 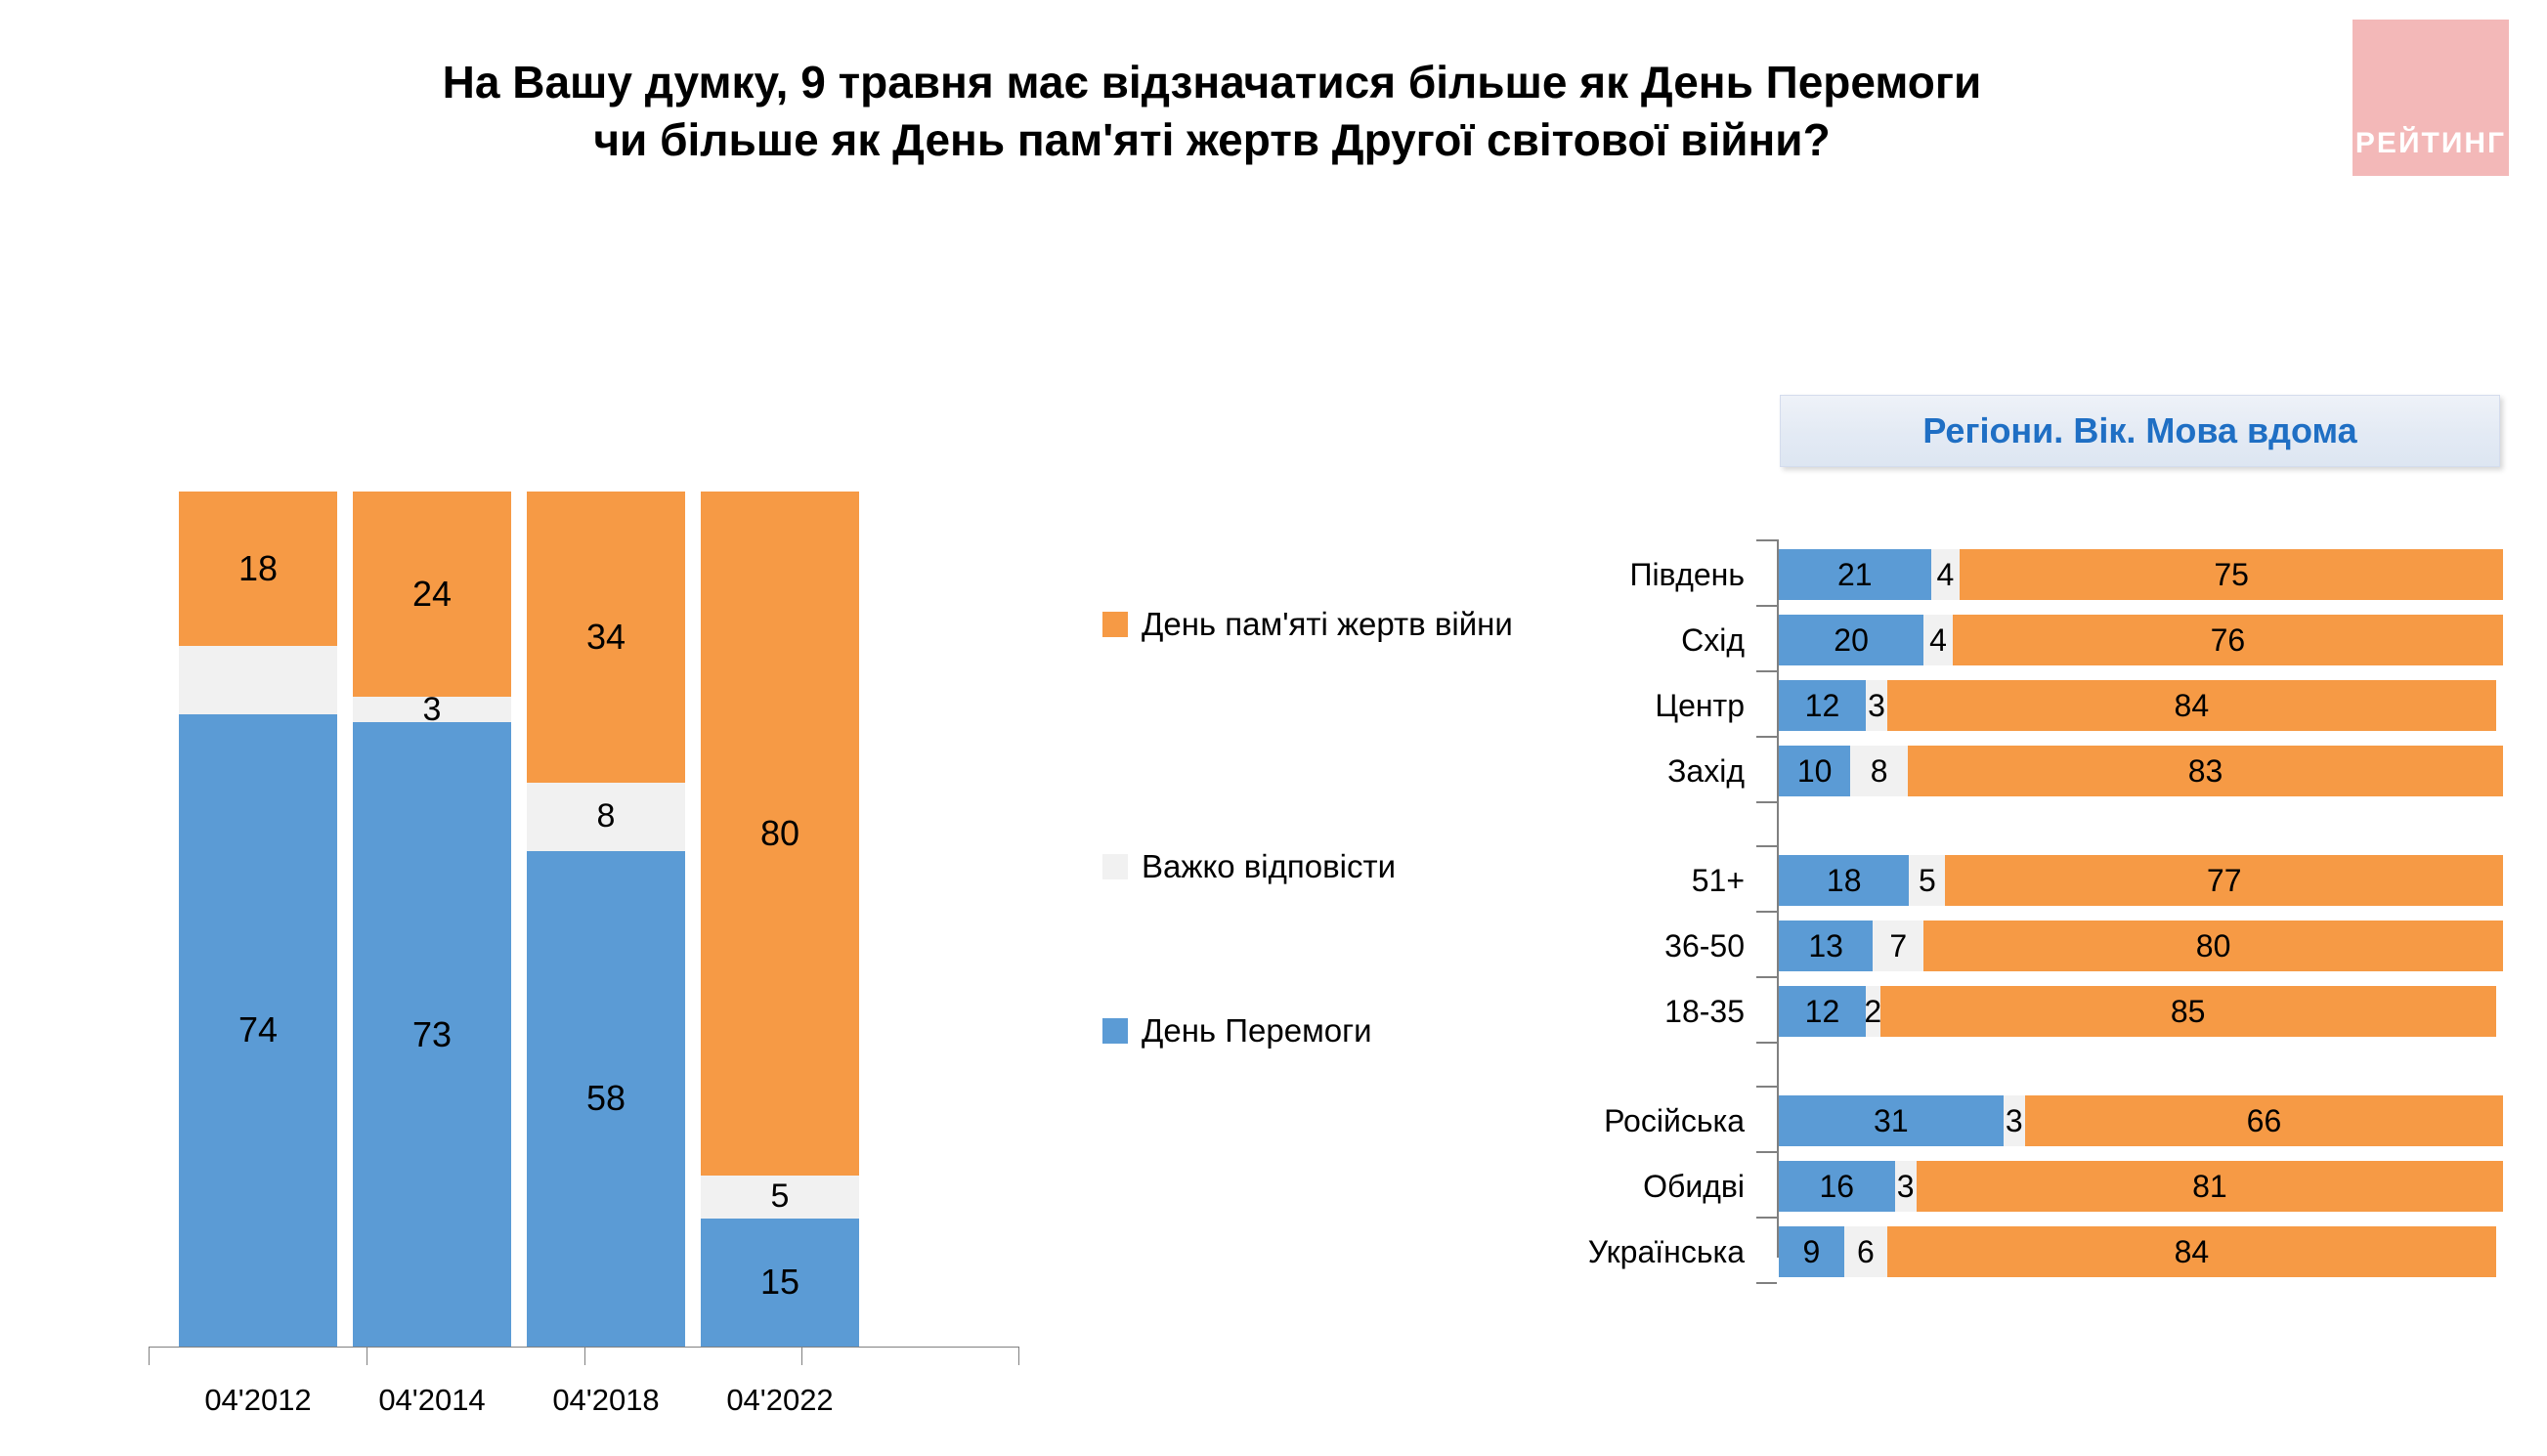 I want to click on breakdown-segment-value: 85, so click(x=2188, y=1011).